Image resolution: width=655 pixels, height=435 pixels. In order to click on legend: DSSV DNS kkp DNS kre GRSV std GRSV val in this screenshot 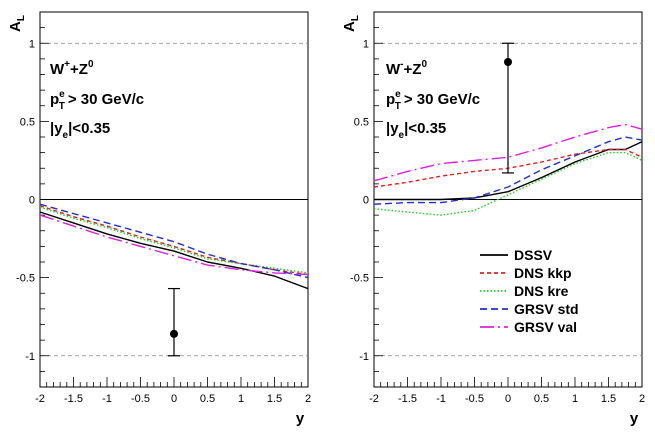, I will do `click(529, 291)`.